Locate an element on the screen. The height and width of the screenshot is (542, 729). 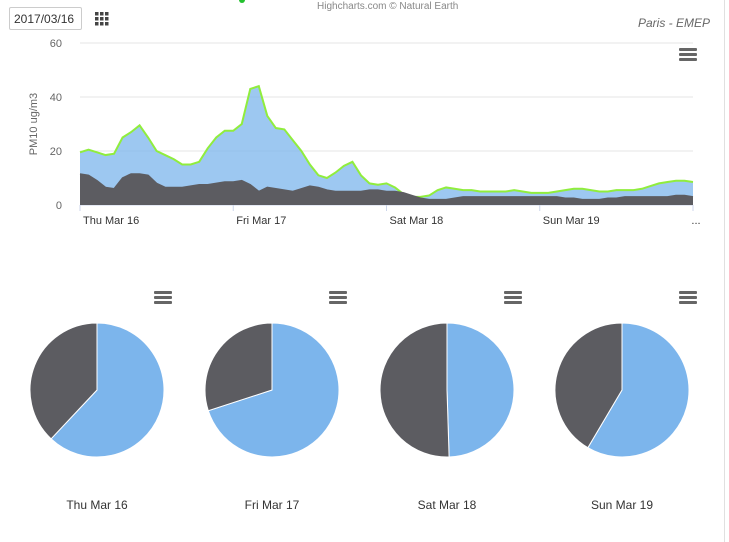
credits-text: Highcharts.com © Natural Earth is located at coordinates (388, 6).